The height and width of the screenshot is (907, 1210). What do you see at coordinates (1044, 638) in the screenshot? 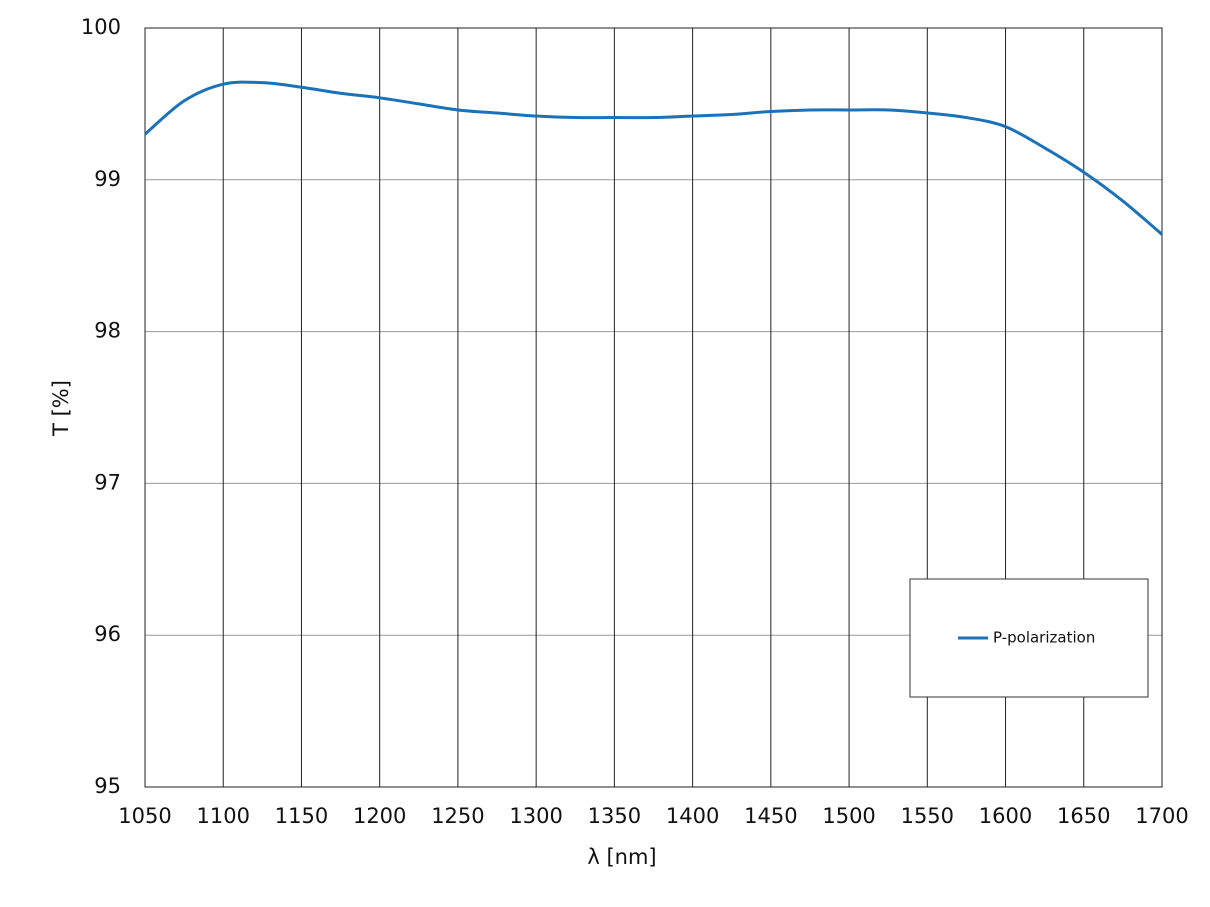
I see `legend-label: P-polarization` at bounding box center [1044, 638].